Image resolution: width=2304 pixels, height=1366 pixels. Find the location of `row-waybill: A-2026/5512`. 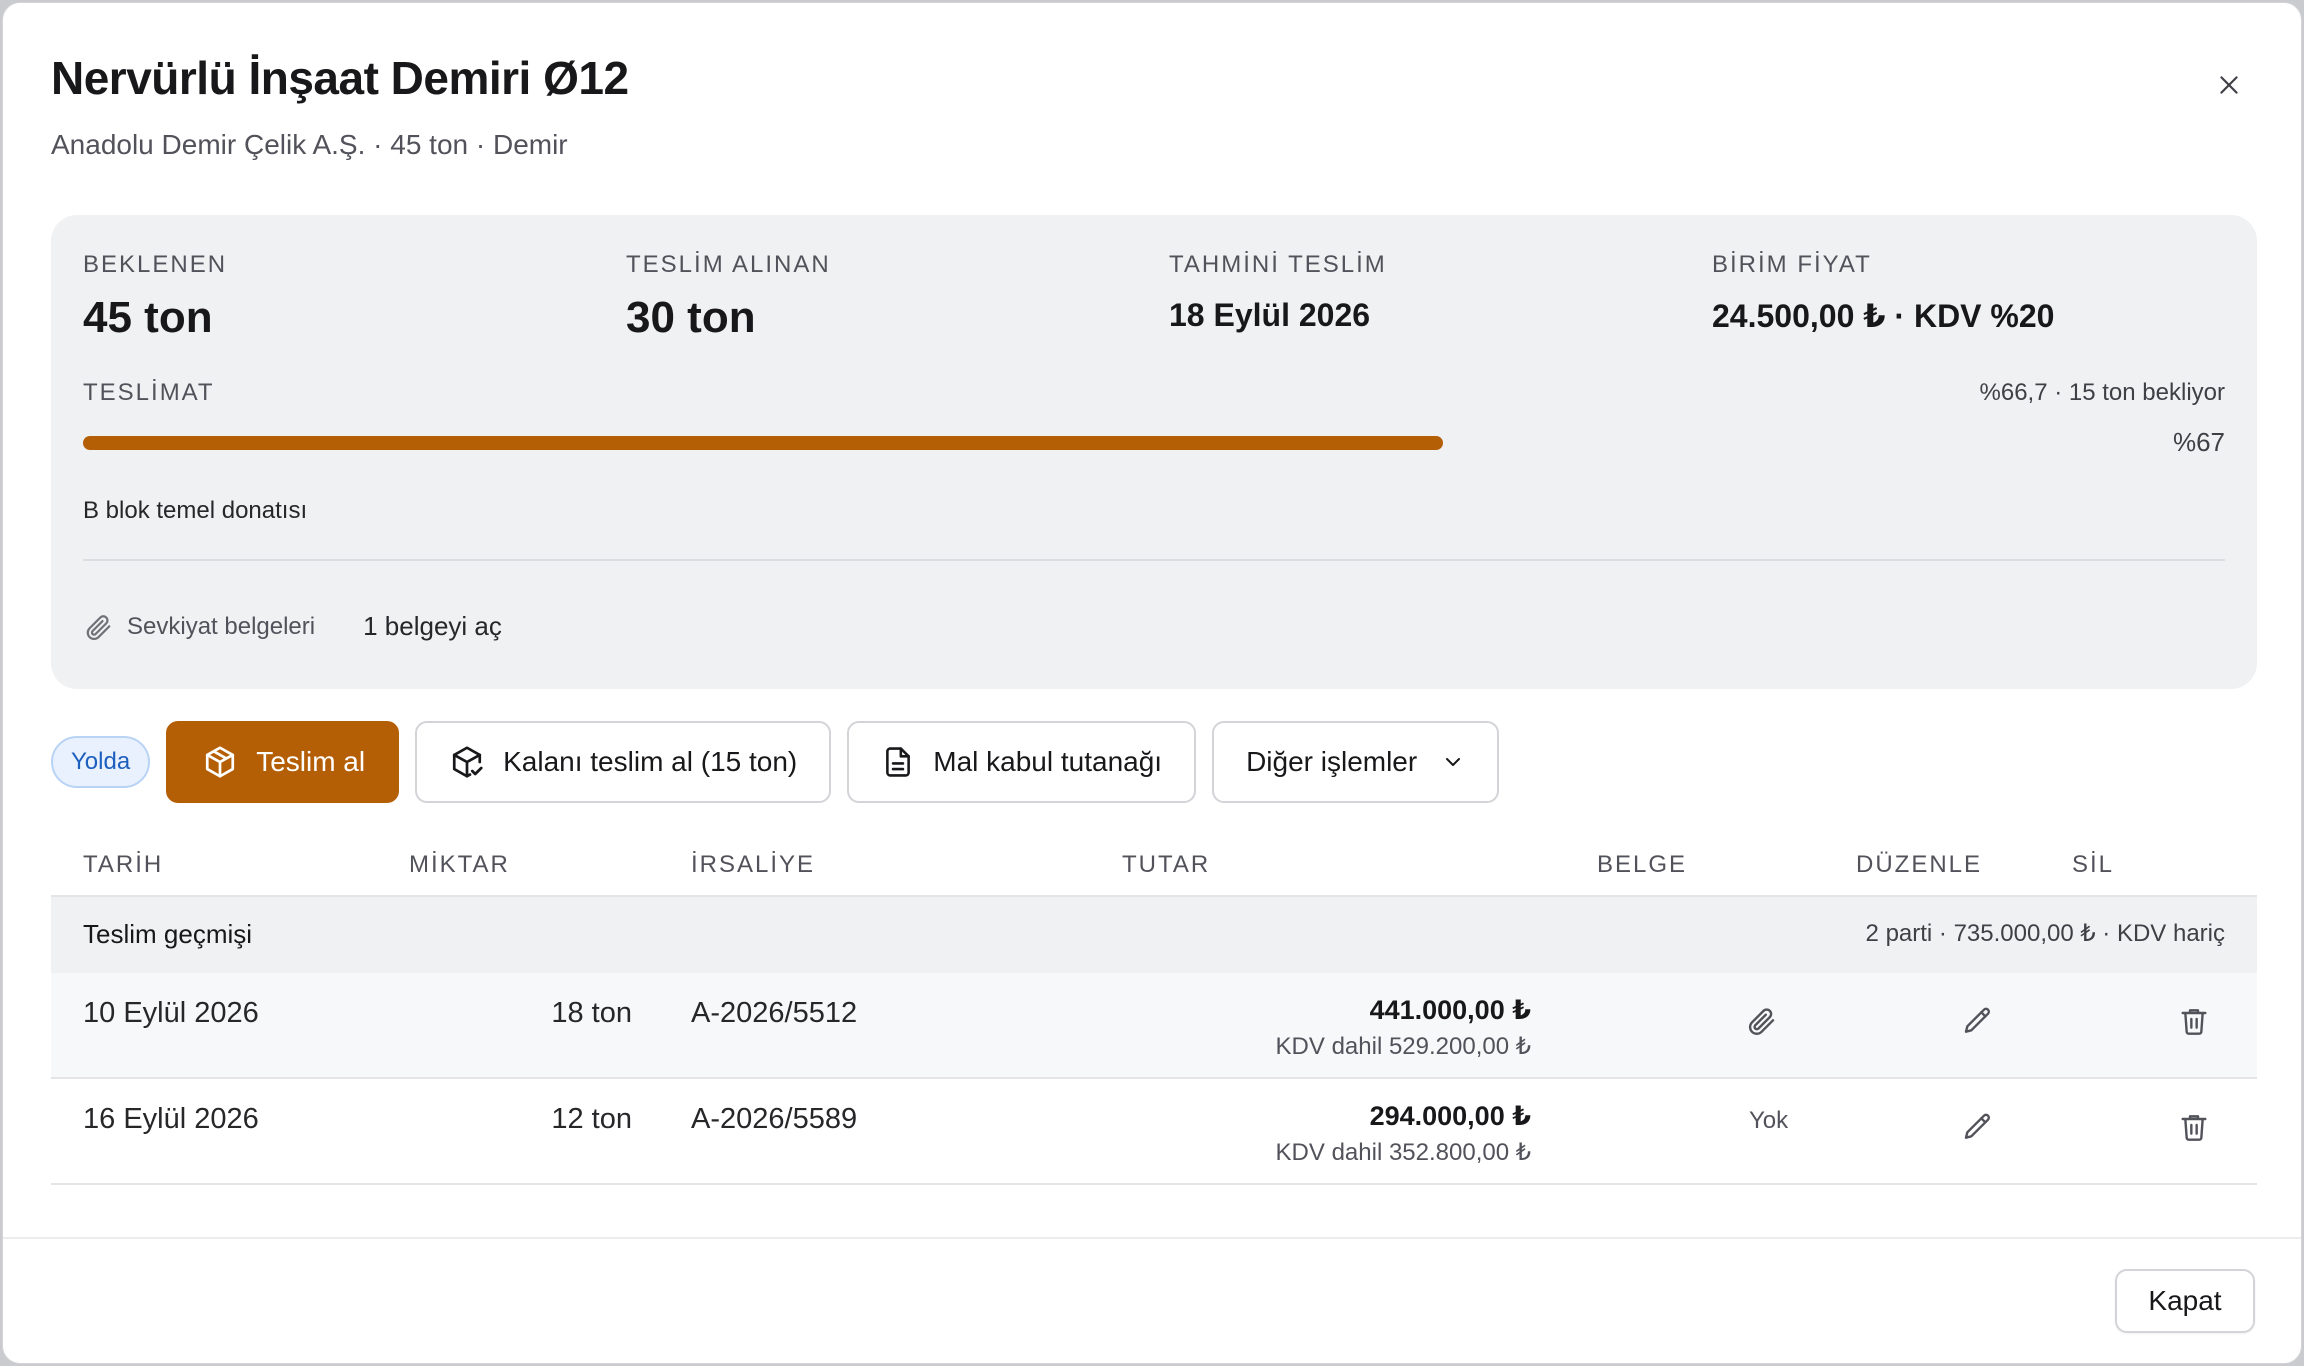

row-waybill: A-2026/5512 is located at coordinates (774, 1013).